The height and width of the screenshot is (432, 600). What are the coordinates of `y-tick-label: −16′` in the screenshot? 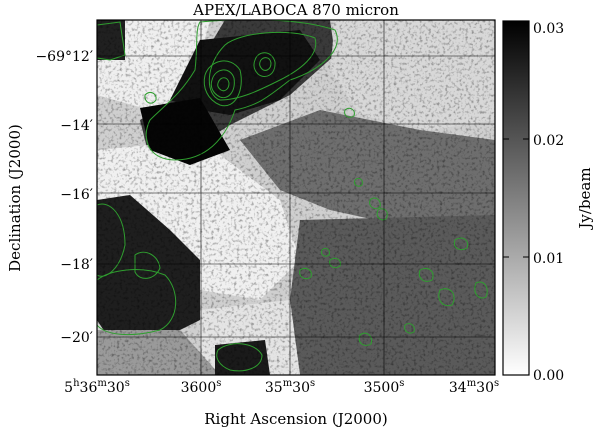 It's located at (76, 195).